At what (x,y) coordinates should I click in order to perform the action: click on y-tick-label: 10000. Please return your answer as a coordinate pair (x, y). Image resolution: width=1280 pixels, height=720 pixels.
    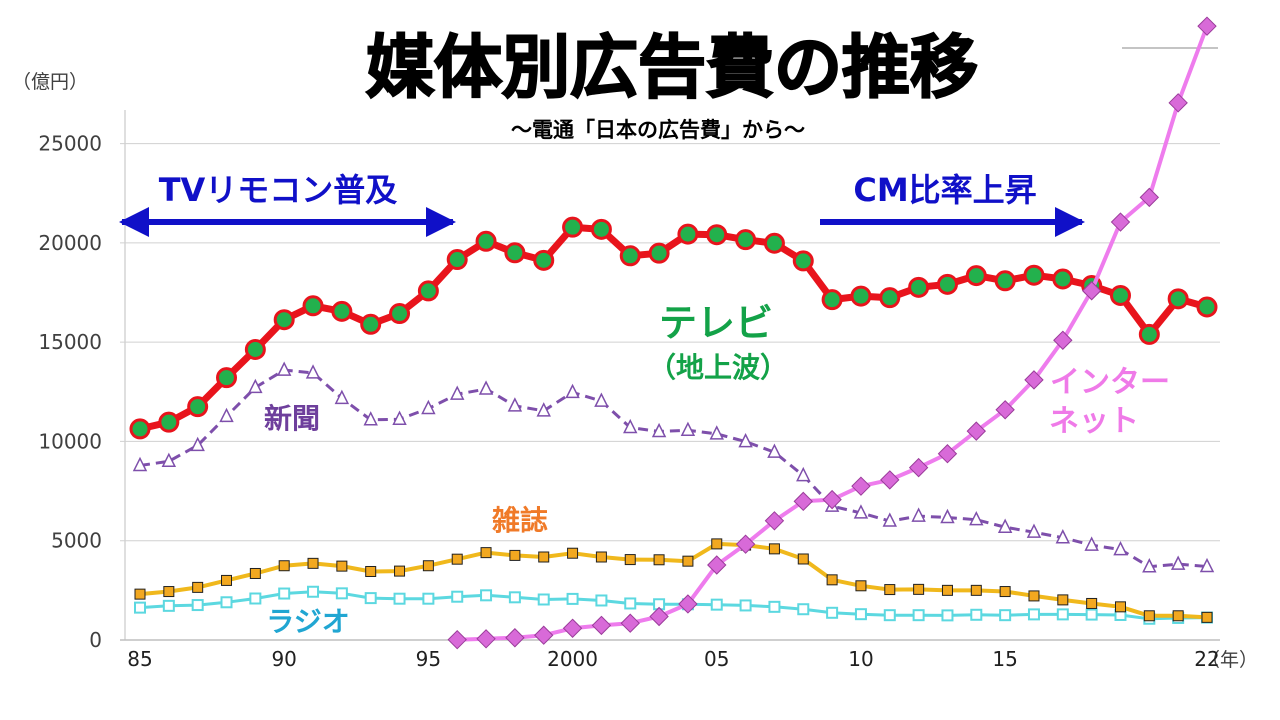
    Looking at the image, I should click on (70, 441).